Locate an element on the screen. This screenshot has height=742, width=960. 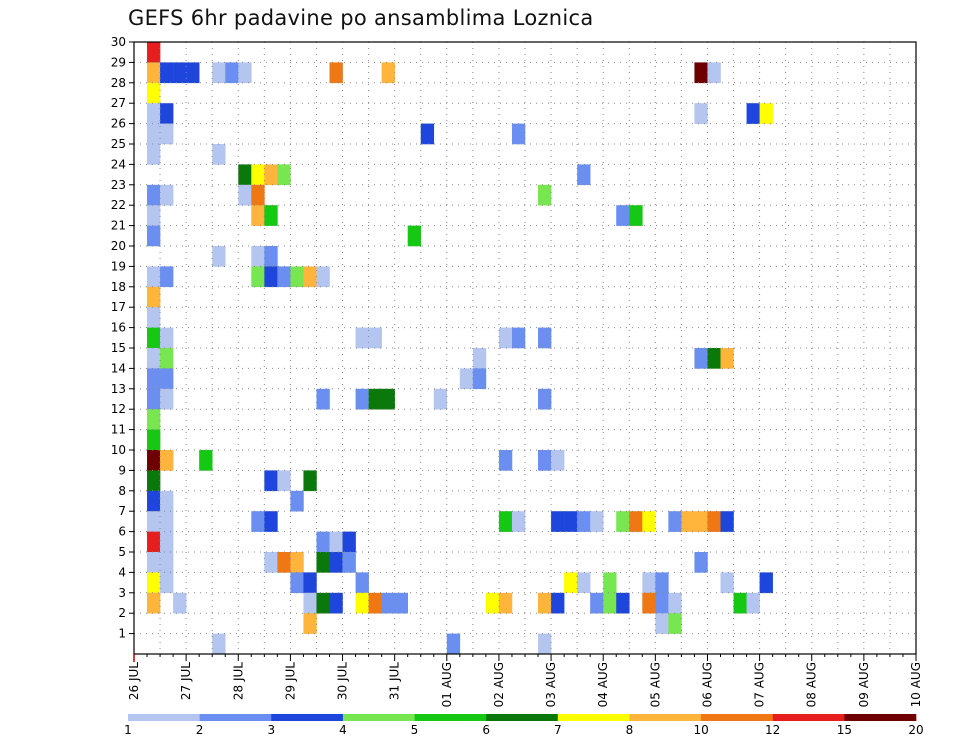
colorbar-label: 10 is located at coordinates (700, 730).